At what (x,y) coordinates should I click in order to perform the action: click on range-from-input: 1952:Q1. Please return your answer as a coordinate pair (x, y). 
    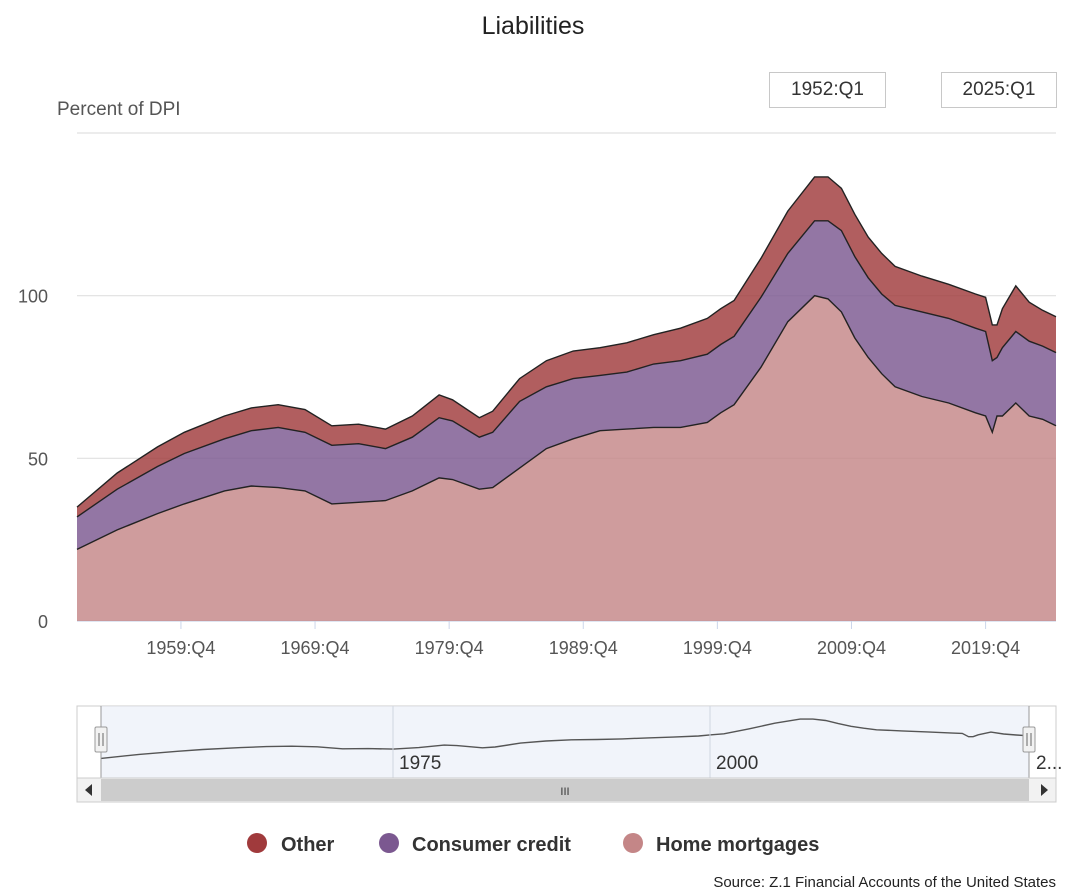
    Looking at the image, I should click on (827, 90).